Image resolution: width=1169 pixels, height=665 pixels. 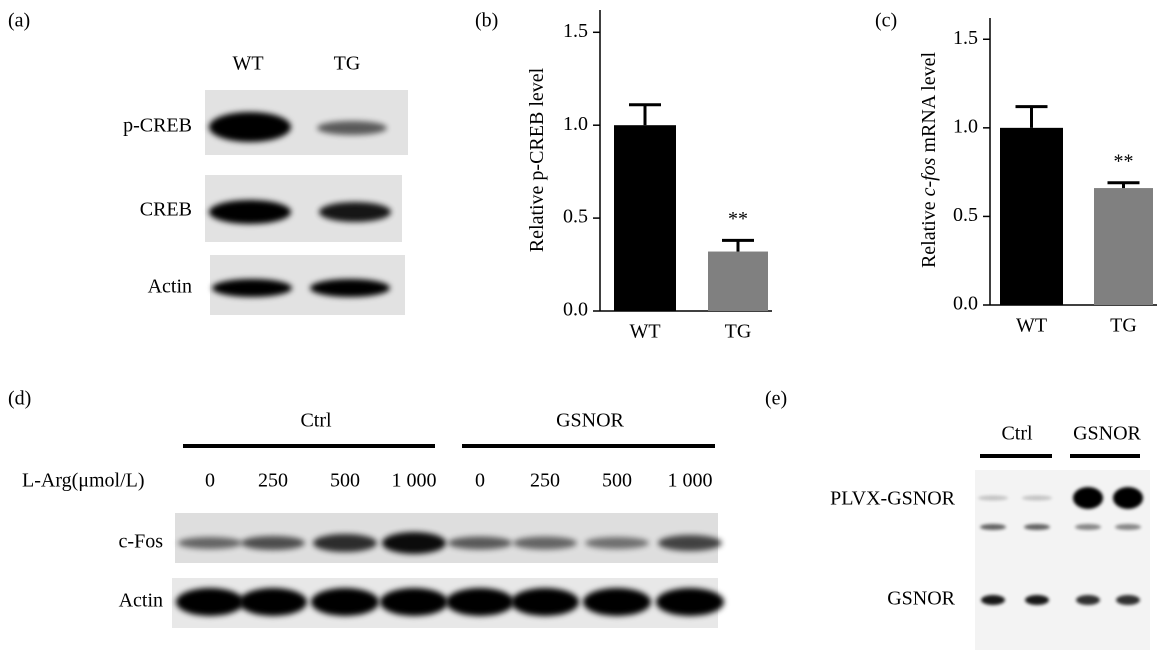 I want to click on y-axis-label-part: mRNA level, so click(x=929, y=105).